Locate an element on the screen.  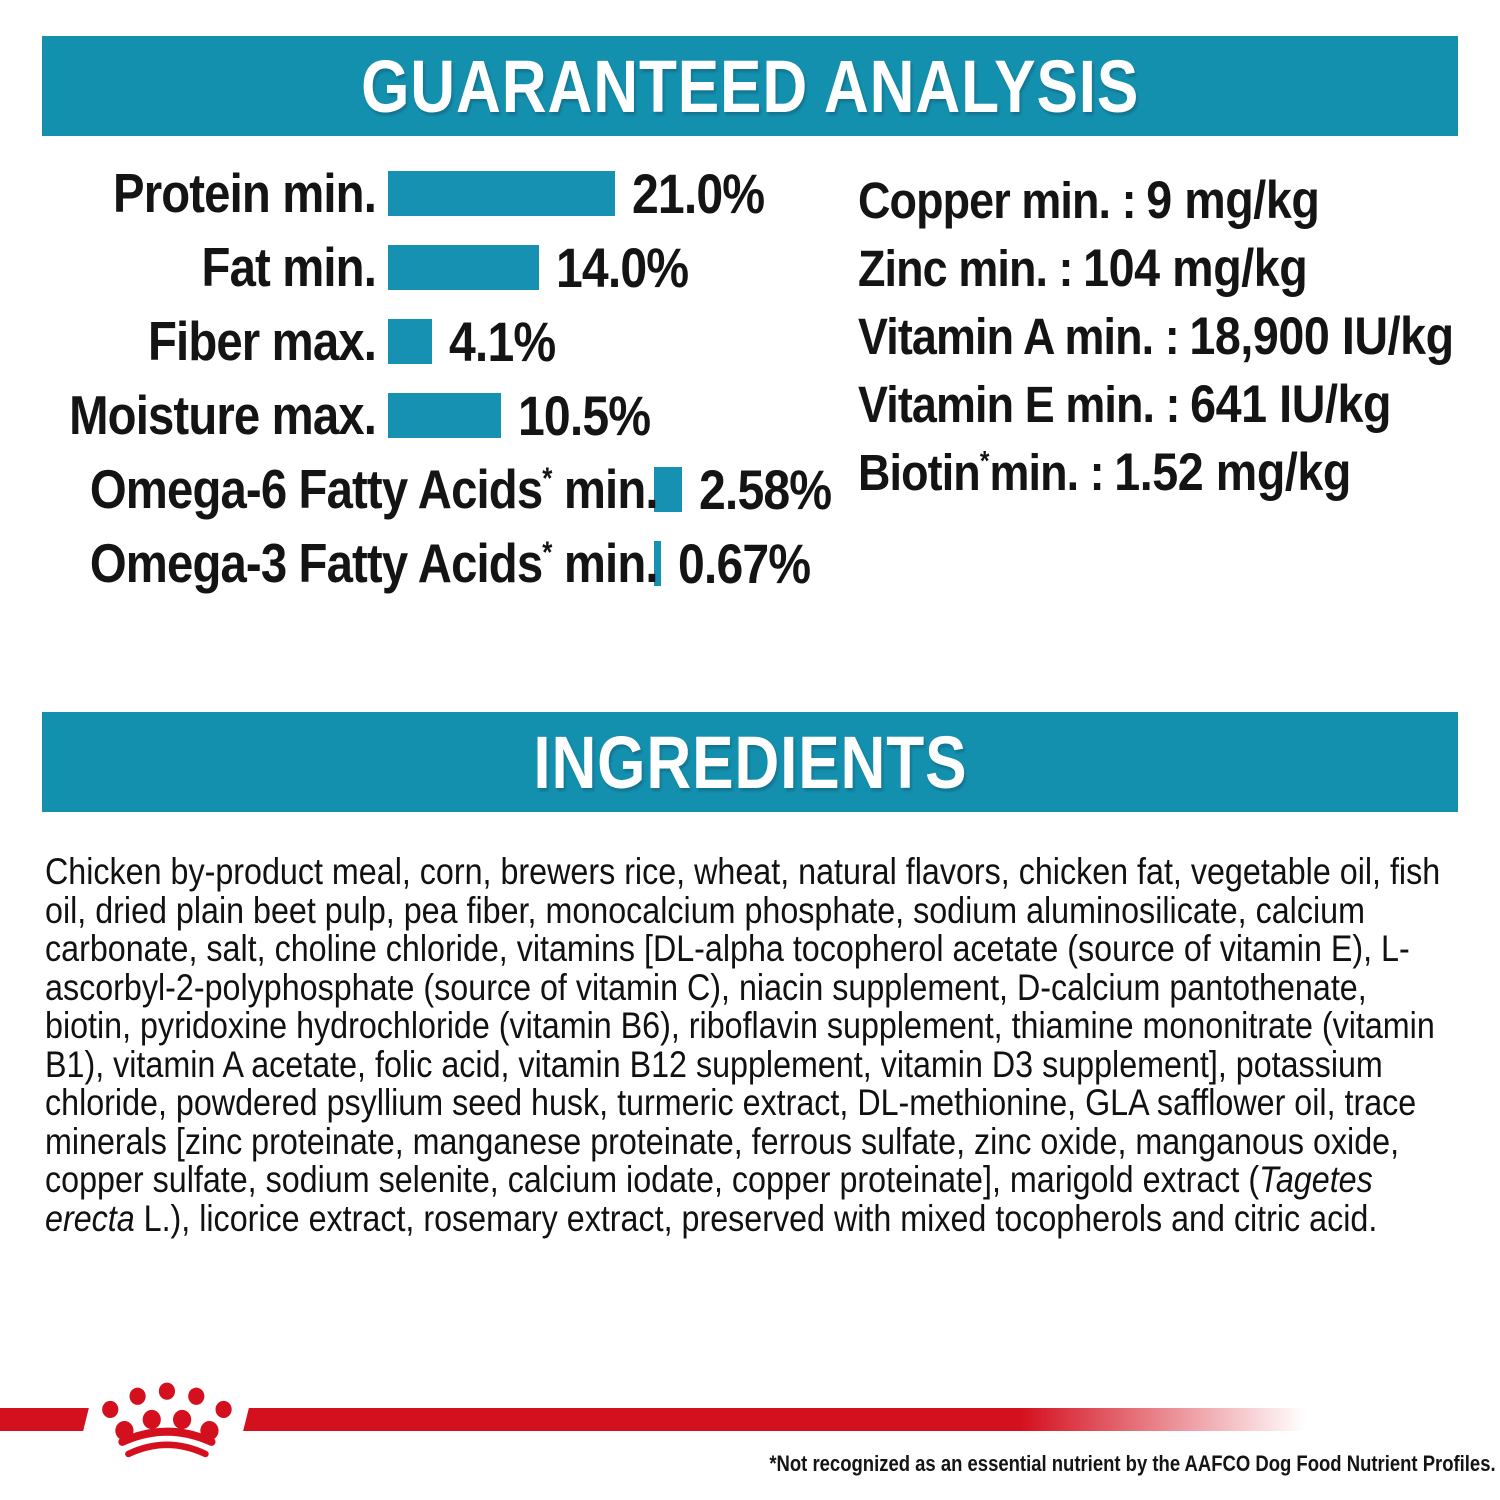
nutrient-row: Vitamin E min.:641 IU/kg is located at coordinates (1140, 404).